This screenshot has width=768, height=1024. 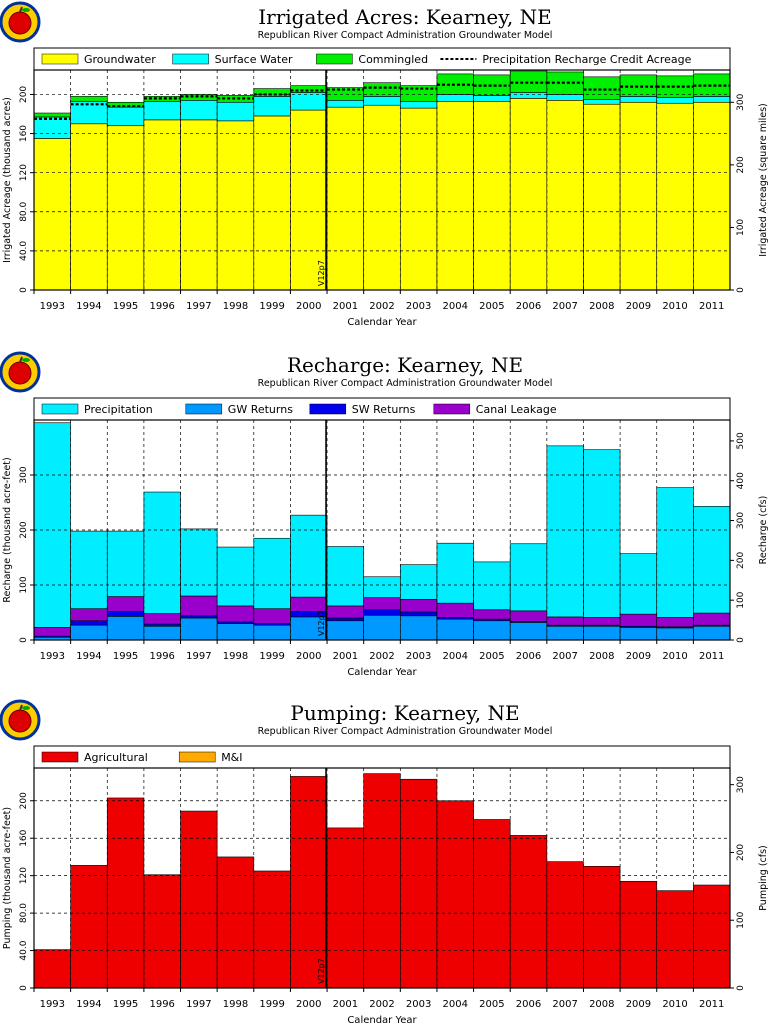 I want to click on bar-groundwater-1998, so click(x=235, y=205).